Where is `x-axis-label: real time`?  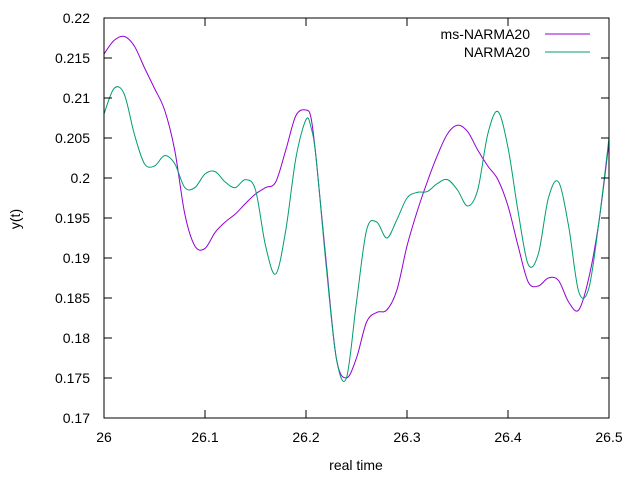
x-axis-label: real time is located at coordinates (356, 465).